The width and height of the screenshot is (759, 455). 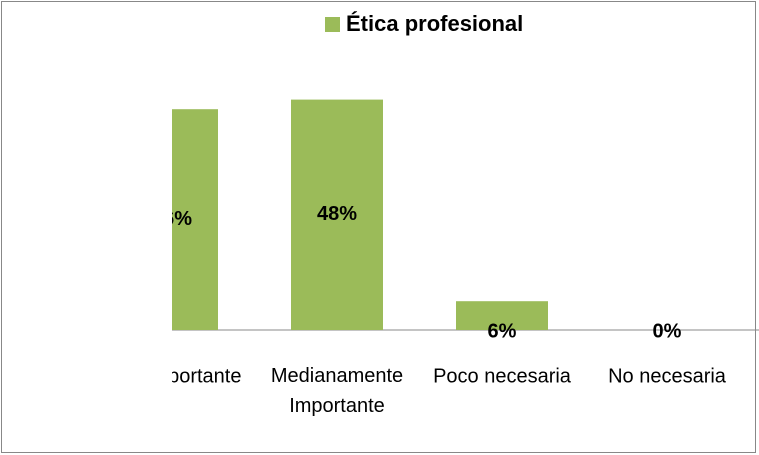 What do you see at coordinates (667, 376) in the screenshot?
I see `x-tick-label: No necesaria` at bounding box center [667, 376].